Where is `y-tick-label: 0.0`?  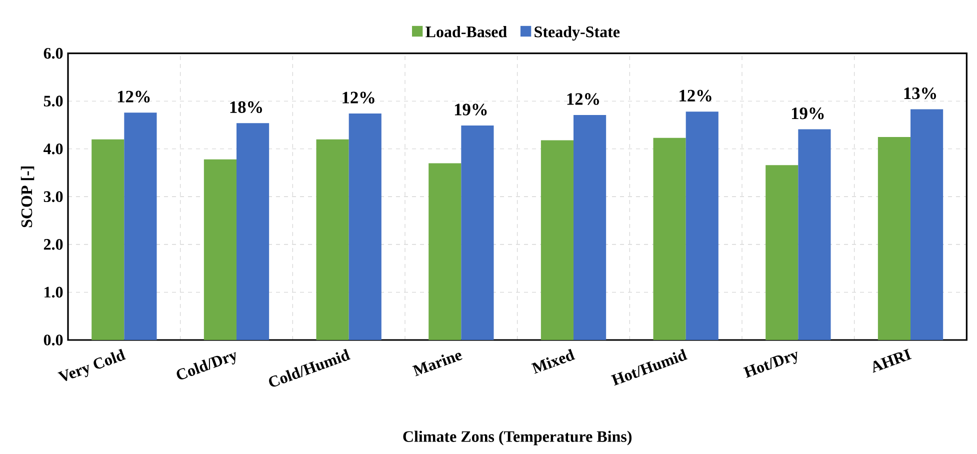 y-tick-label: 0.0 is located at coordinates (53, 340).